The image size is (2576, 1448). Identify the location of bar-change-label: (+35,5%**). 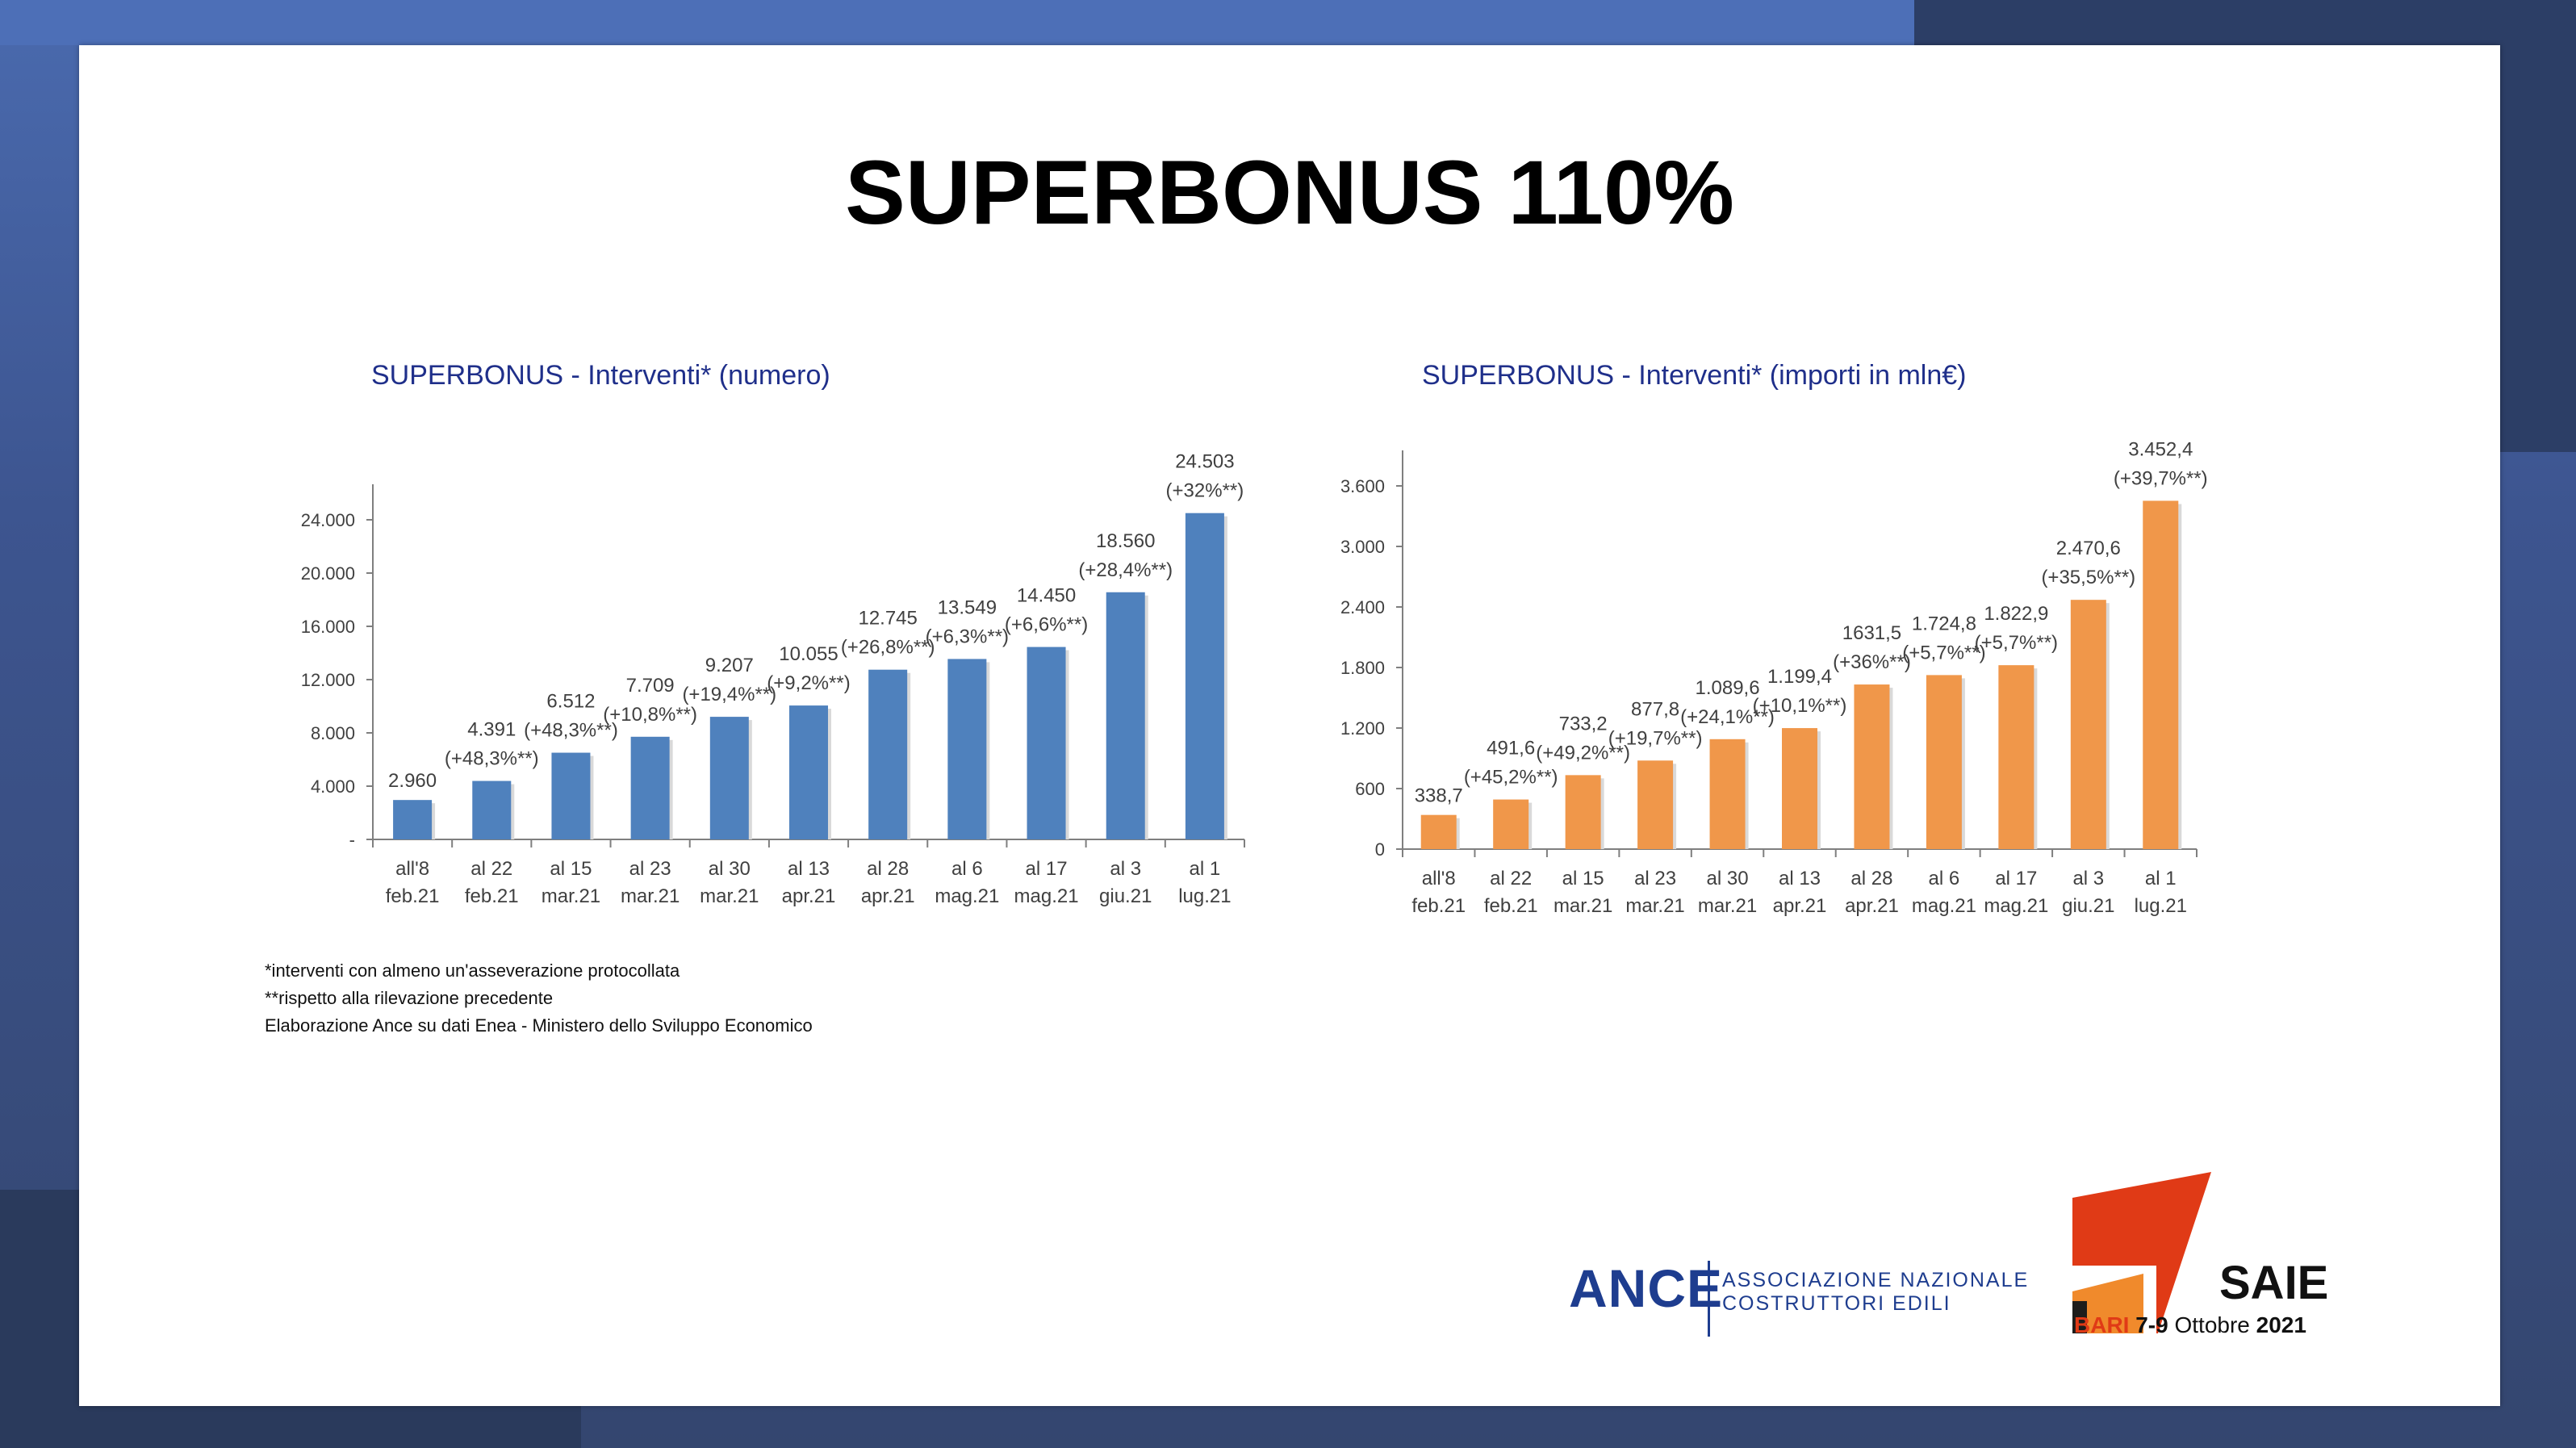
(2088, 577).